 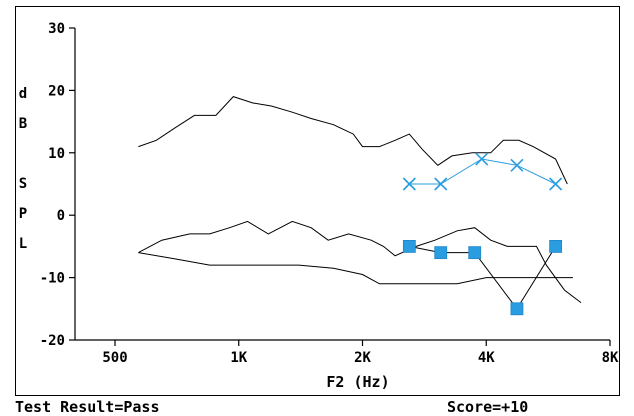 I want to click on y-tick-label: -10, so click(x=52, y=279).